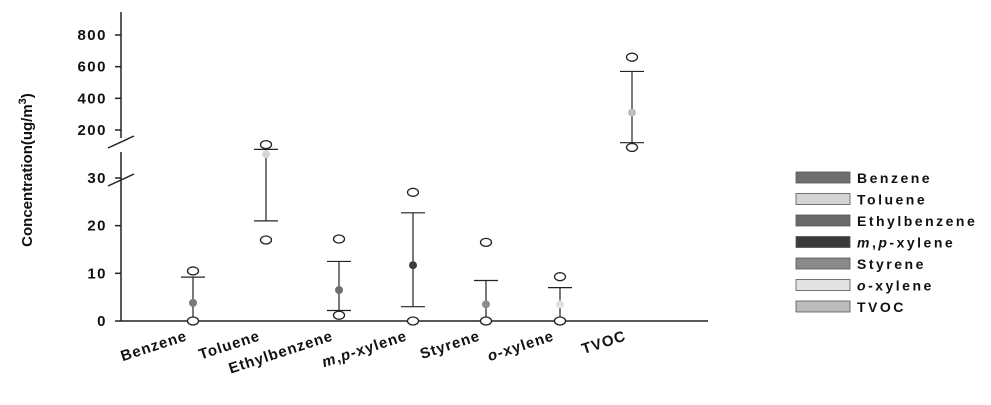  Describe the element at coordinates (632, 102) in the screenshot. I see `series-tvoc` at that location.